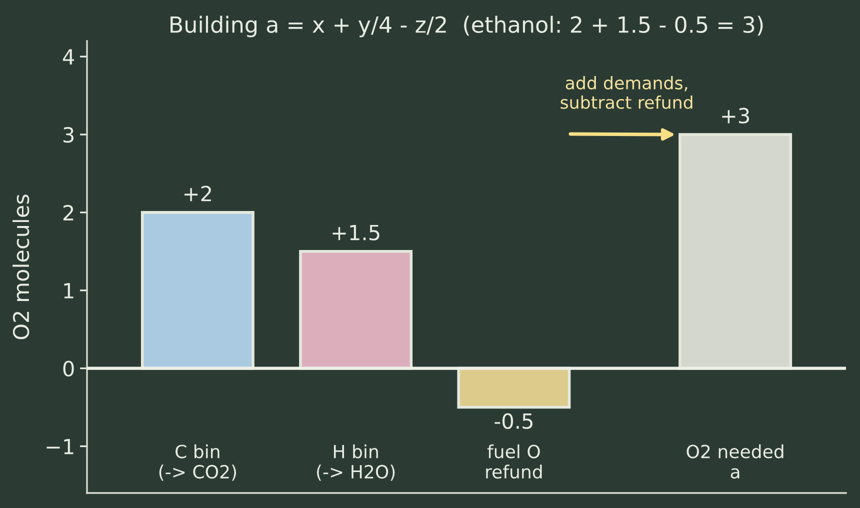  Describe the element at coordinates (68, 368) in the screenshot. I see `y-tick-label: 0` at that location.